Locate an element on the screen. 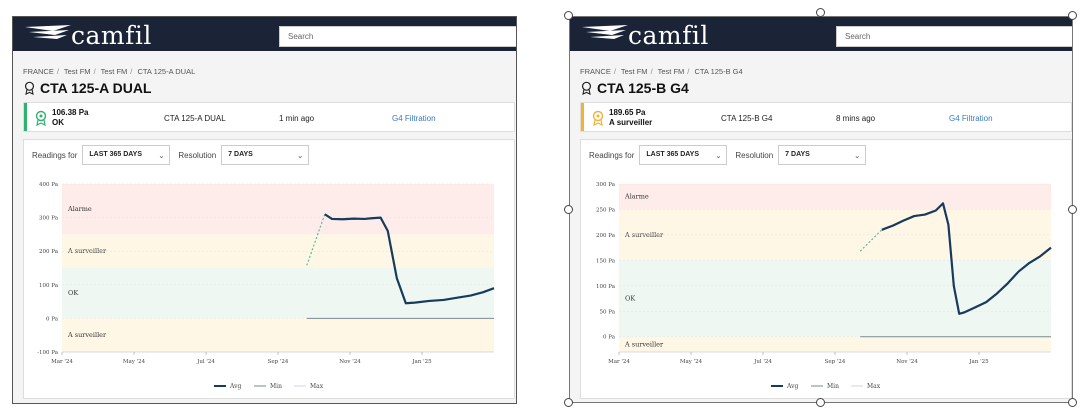  page-title-row: CTA 125-A DUAL is located at coordinates (87, 88).